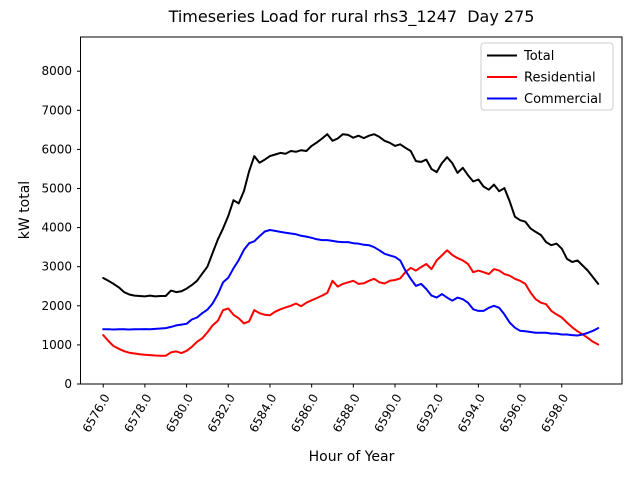  I want to click on legend: Total Residential Commercial, so click(547, 76).